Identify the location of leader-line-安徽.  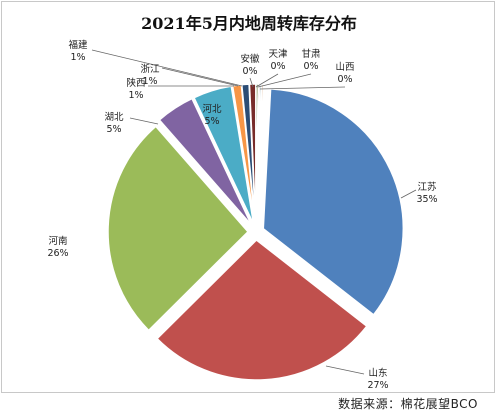
(251, 82).